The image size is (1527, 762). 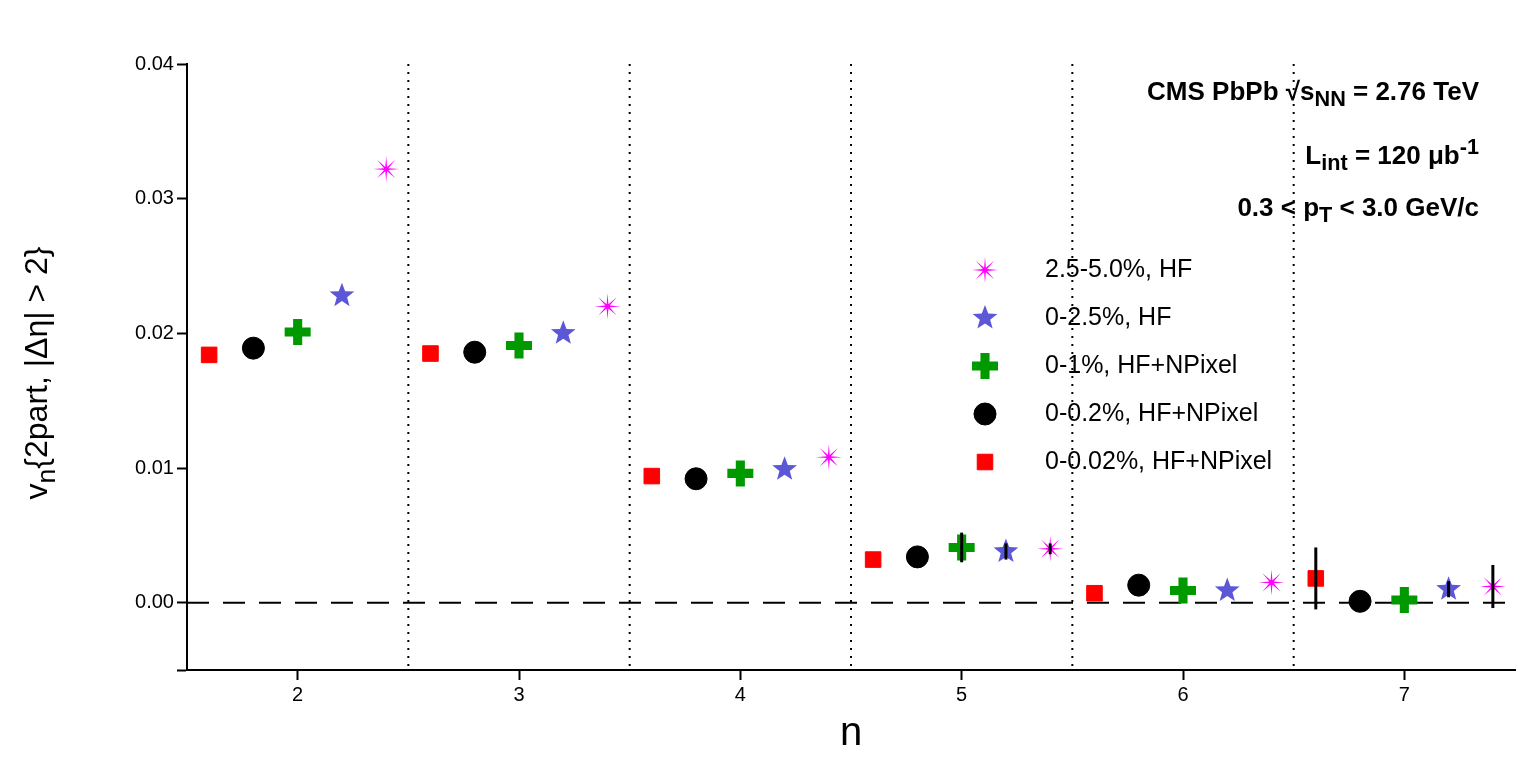 What do you see at coordinates (1392, 155) in the screenshot?
I see `annotation: L$_{int}$ = 120 μb$^{-1}$` at bounding box center [1392, 155].